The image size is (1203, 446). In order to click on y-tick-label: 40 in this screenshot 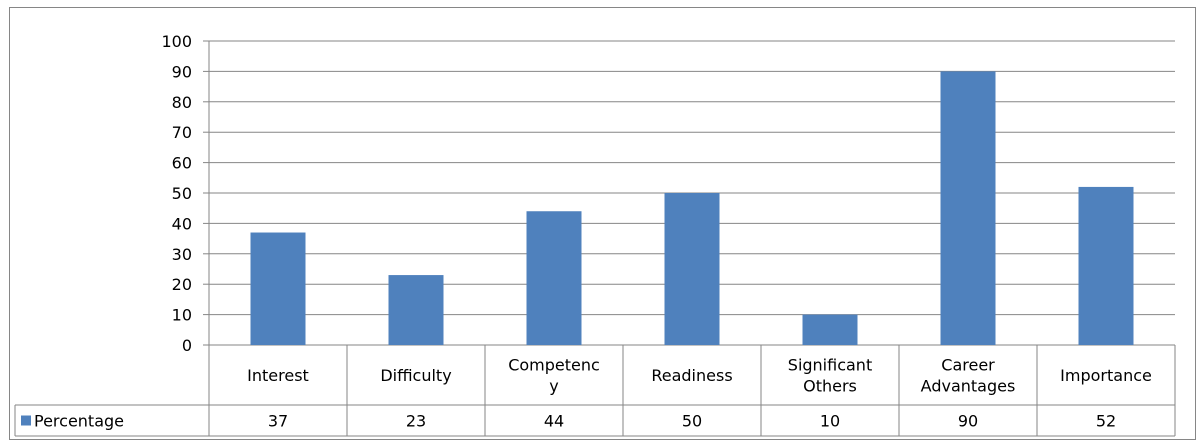, I will do `click(182, 223)`.